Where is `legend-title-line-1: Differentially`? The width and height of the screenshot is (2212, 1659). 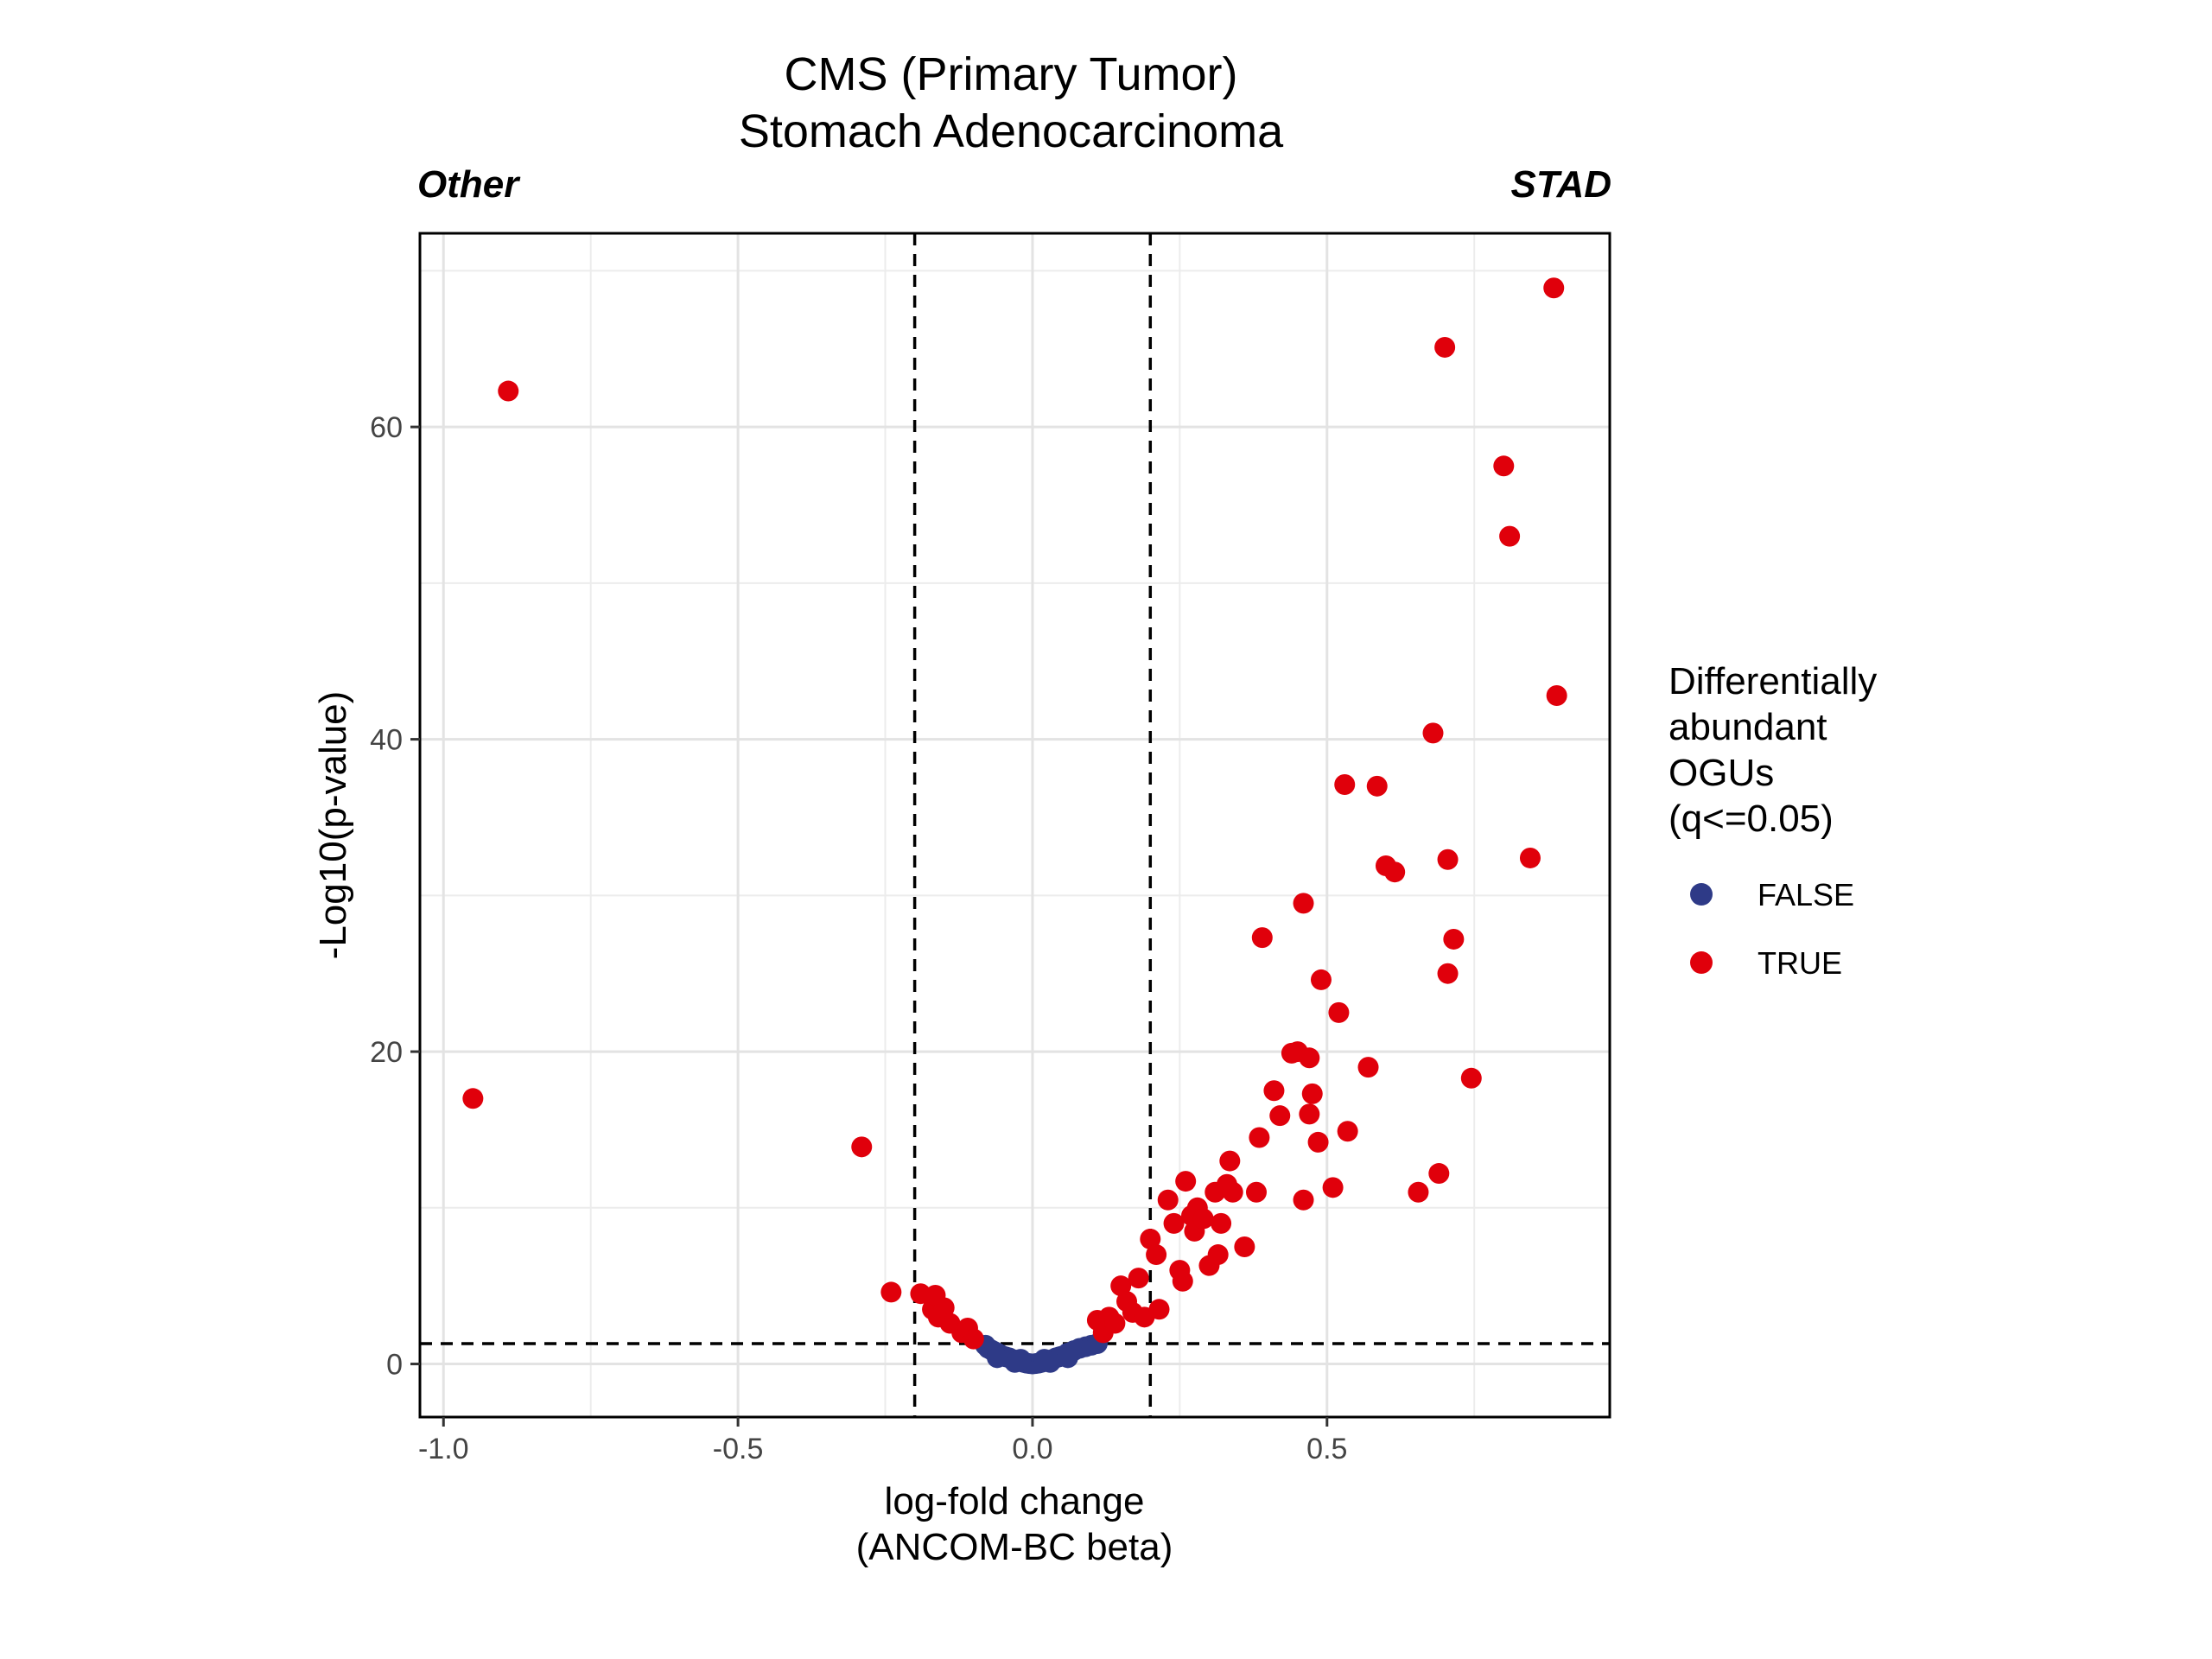
legend-title-line-1: Differentially is located at coordinates (1773, 681).